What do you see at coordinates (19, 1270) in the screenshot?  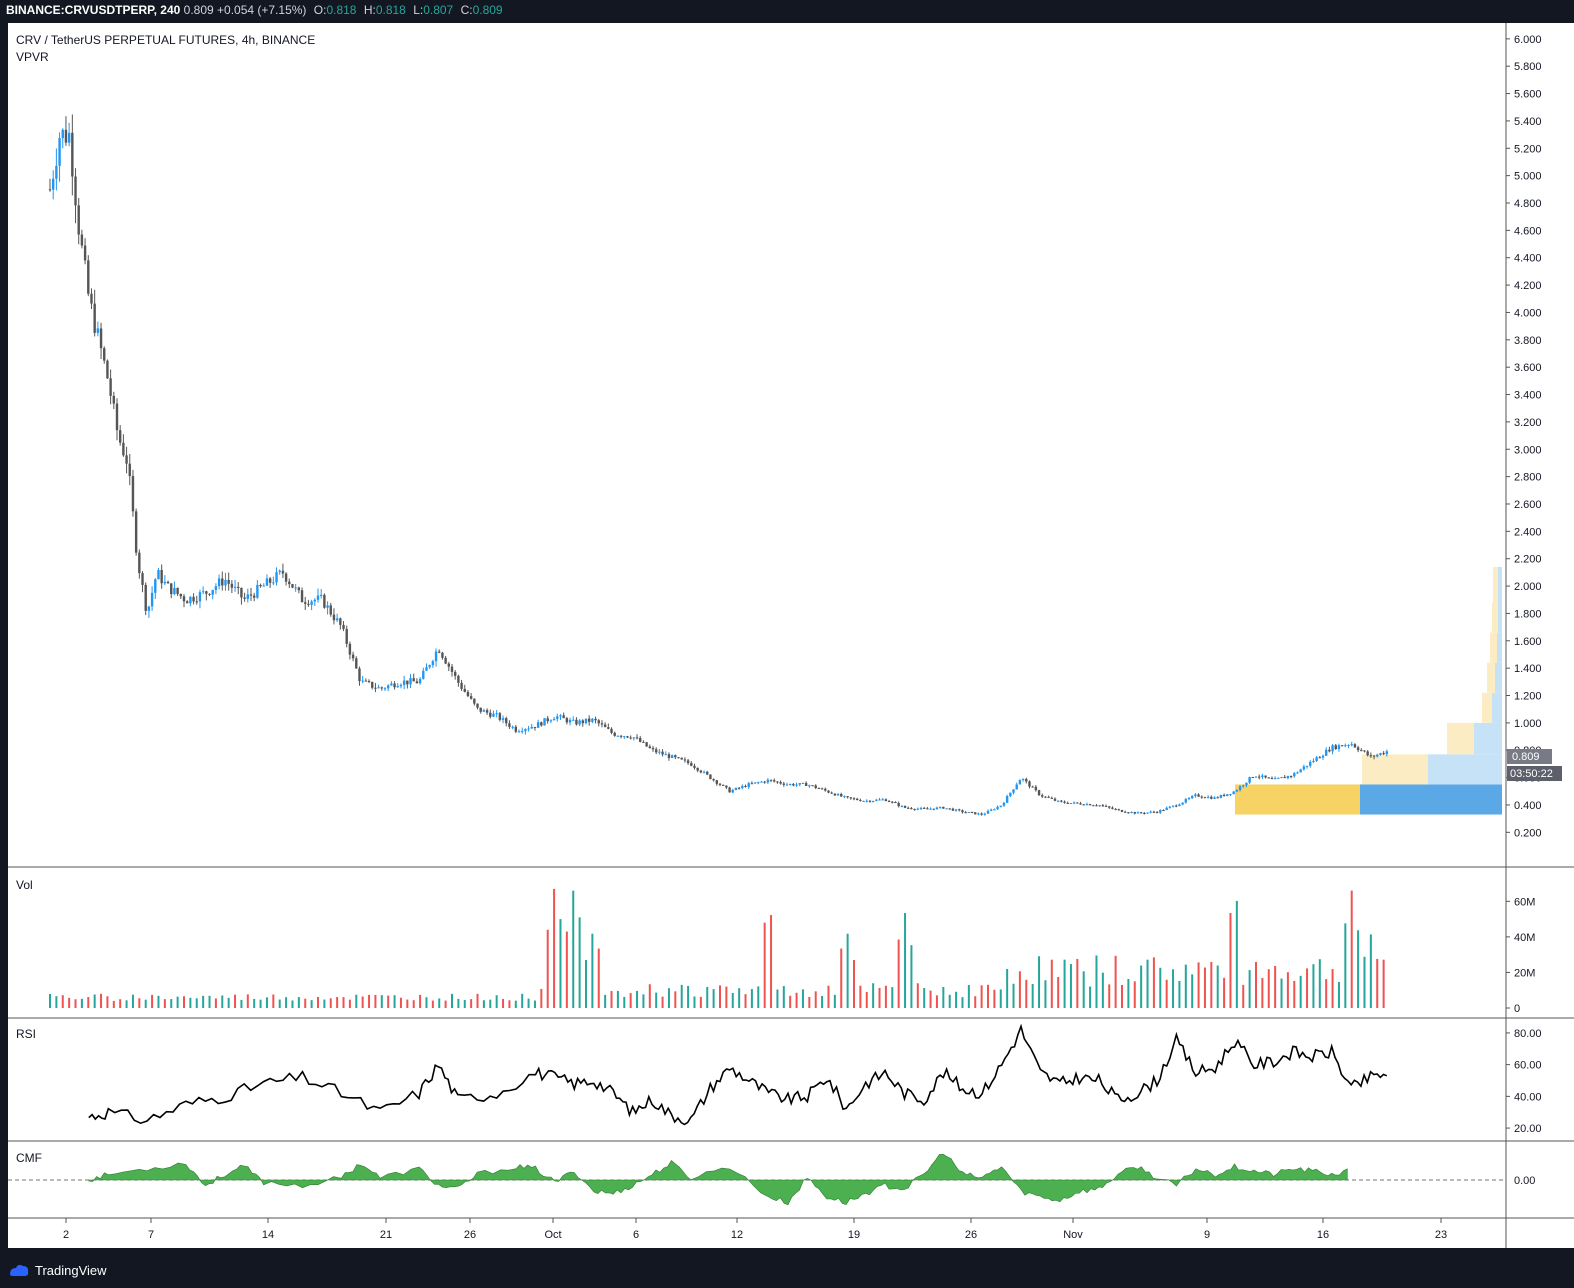 I see `tradingview-logo-icon` at bounding box center [19, 1270].